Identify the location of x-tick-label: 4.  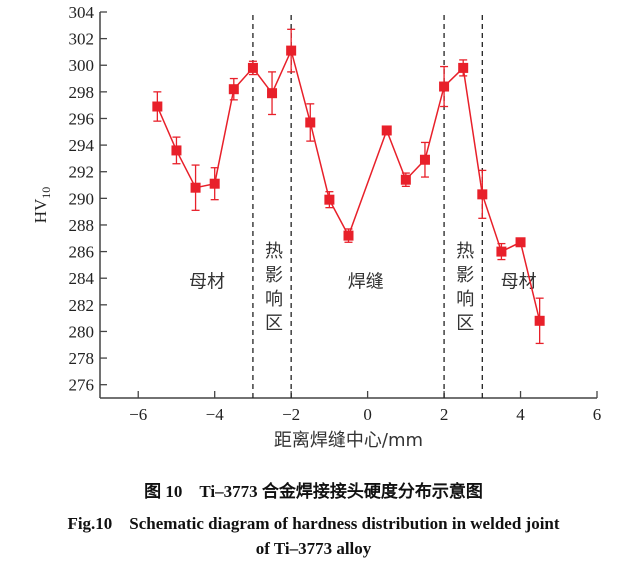
(520, 414).